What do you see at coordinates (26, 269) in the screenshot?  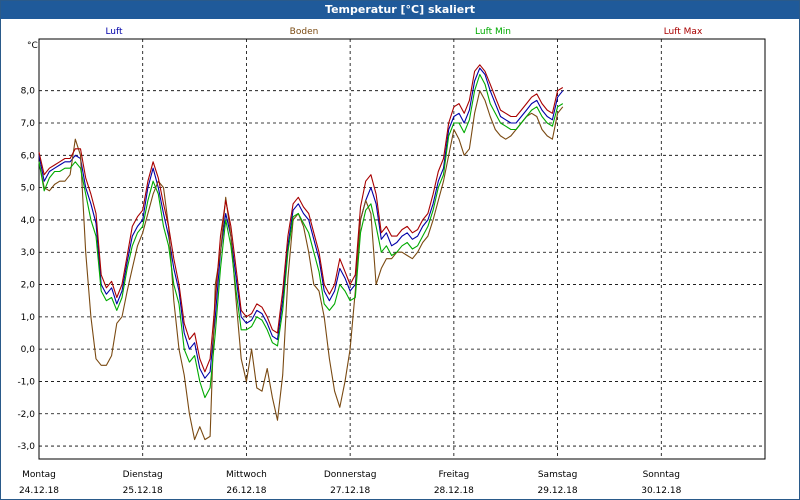 I see `y-axis: -3,0 -2,0 -1,0 0,0 1,0 2,0 3,0 4,0 5,0 6,0 7,0 8,0` at bounding box center [26, 269].